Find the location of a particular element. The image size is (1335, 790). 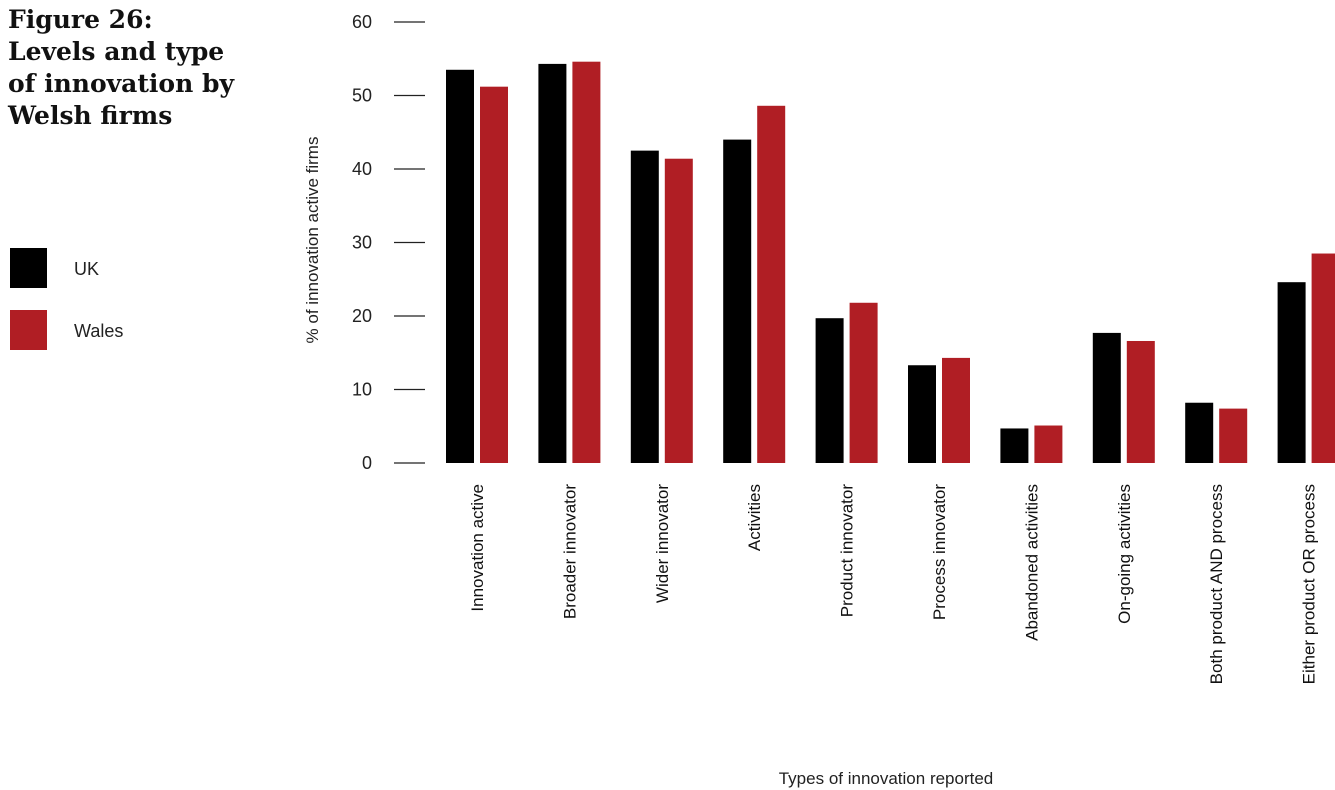

x-category-label: Both product AND process is located at coordinates (1216, 584).